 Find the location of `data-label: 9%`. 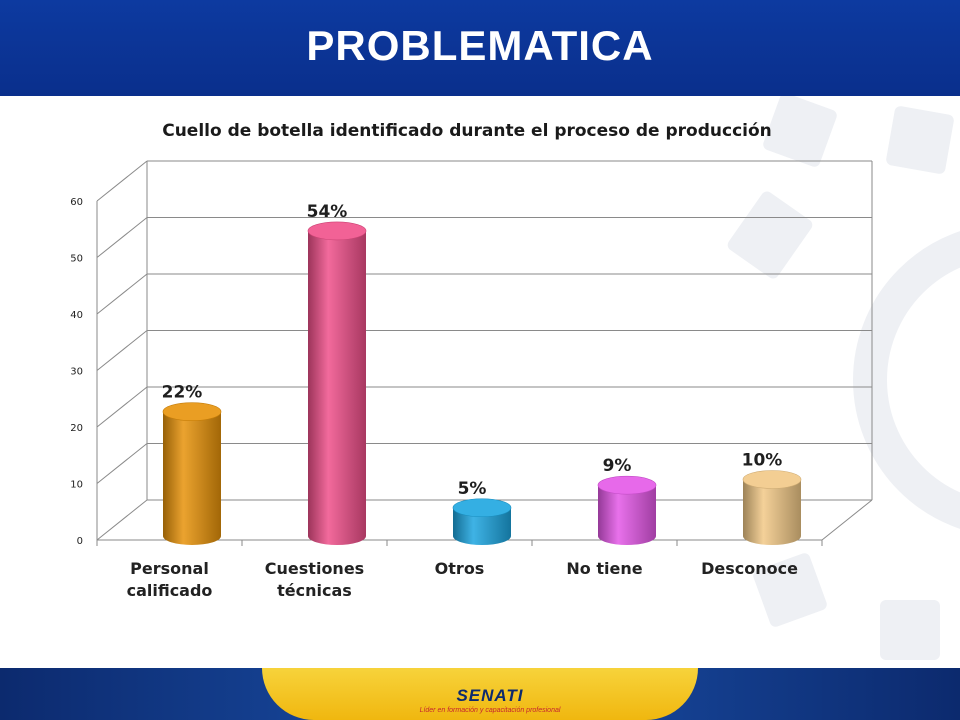

data-label: 9% is located at coordinates (617, 466).